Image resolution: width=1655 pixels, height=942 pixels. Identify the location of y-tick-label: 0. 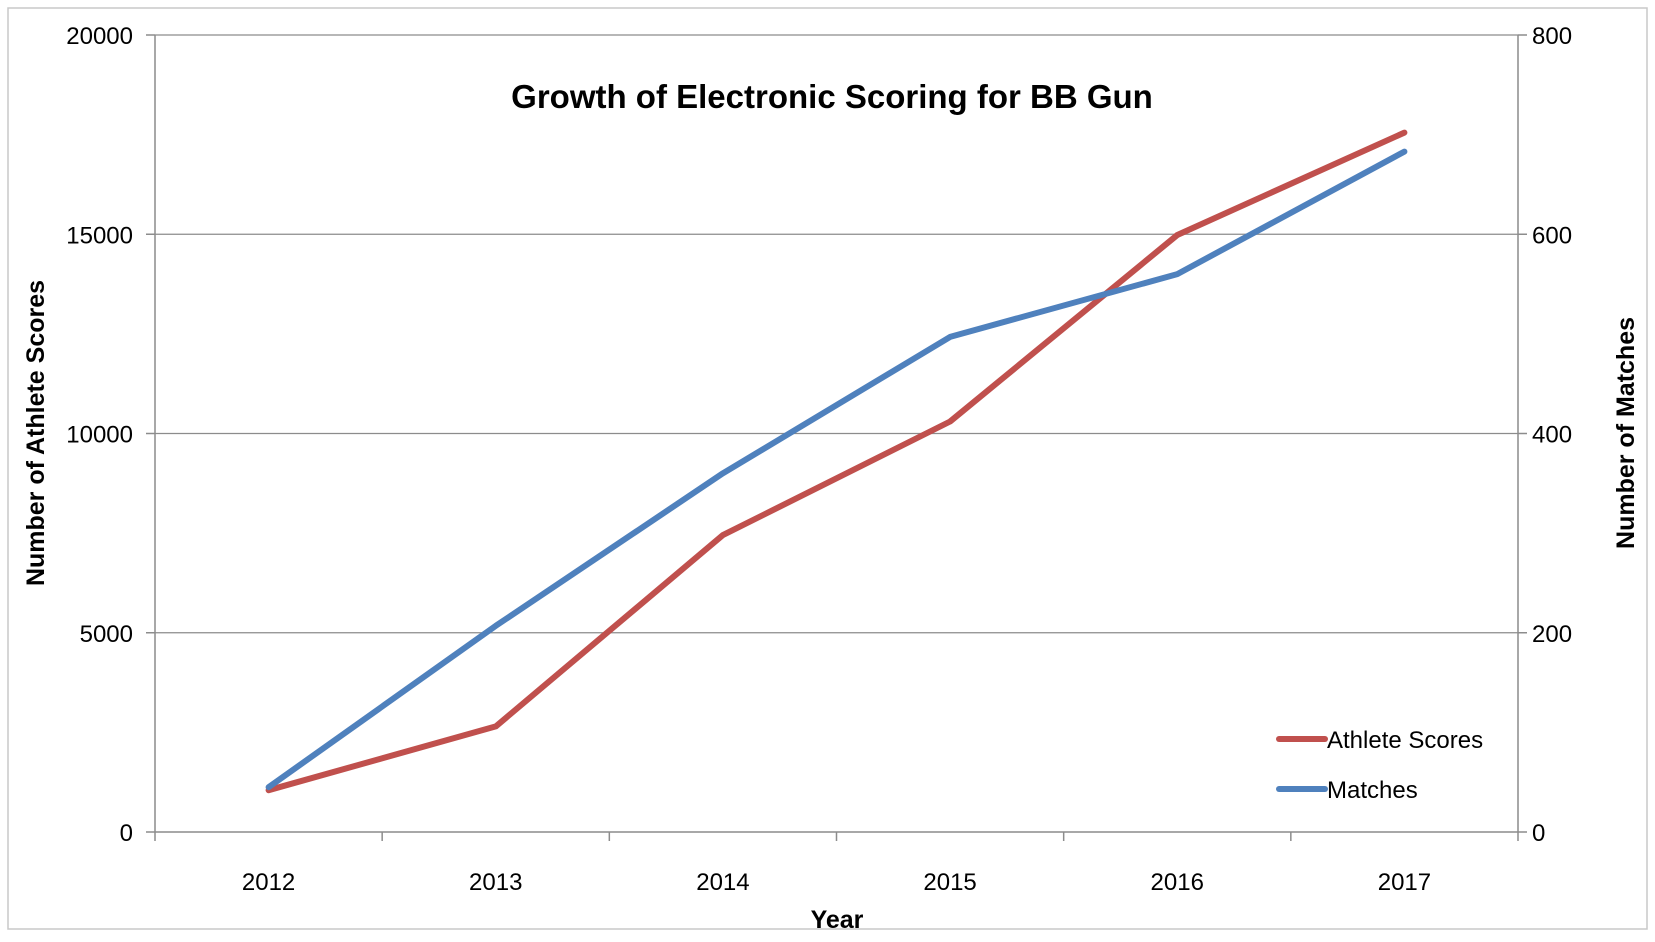
(126, 833).